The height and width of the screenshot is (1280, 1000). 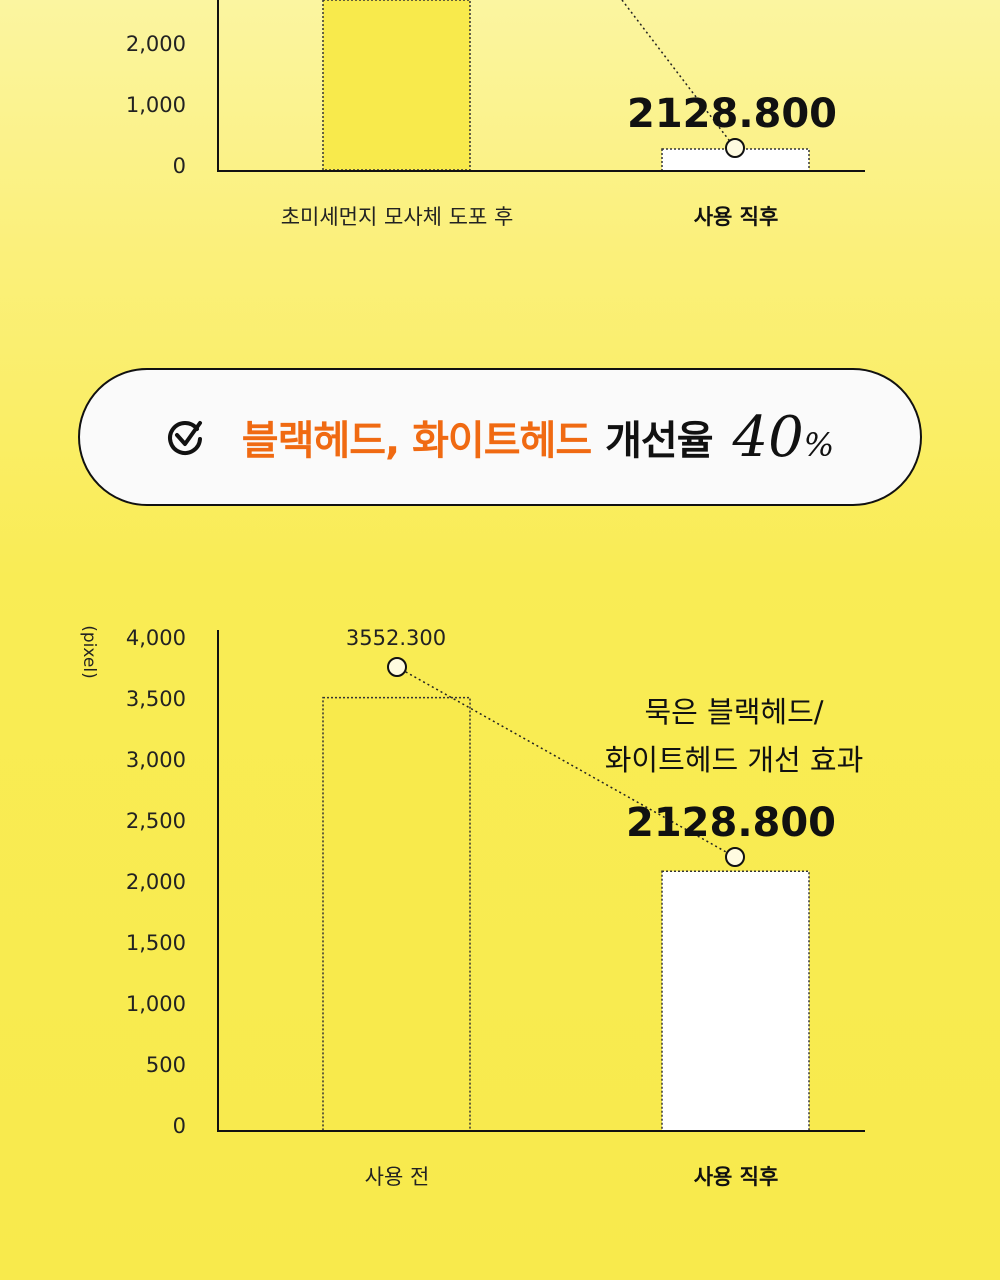 What do you see at coordinates (735, 148) in the screenshot?
I see `chart1-point-after` at bounding box center [735, 148].